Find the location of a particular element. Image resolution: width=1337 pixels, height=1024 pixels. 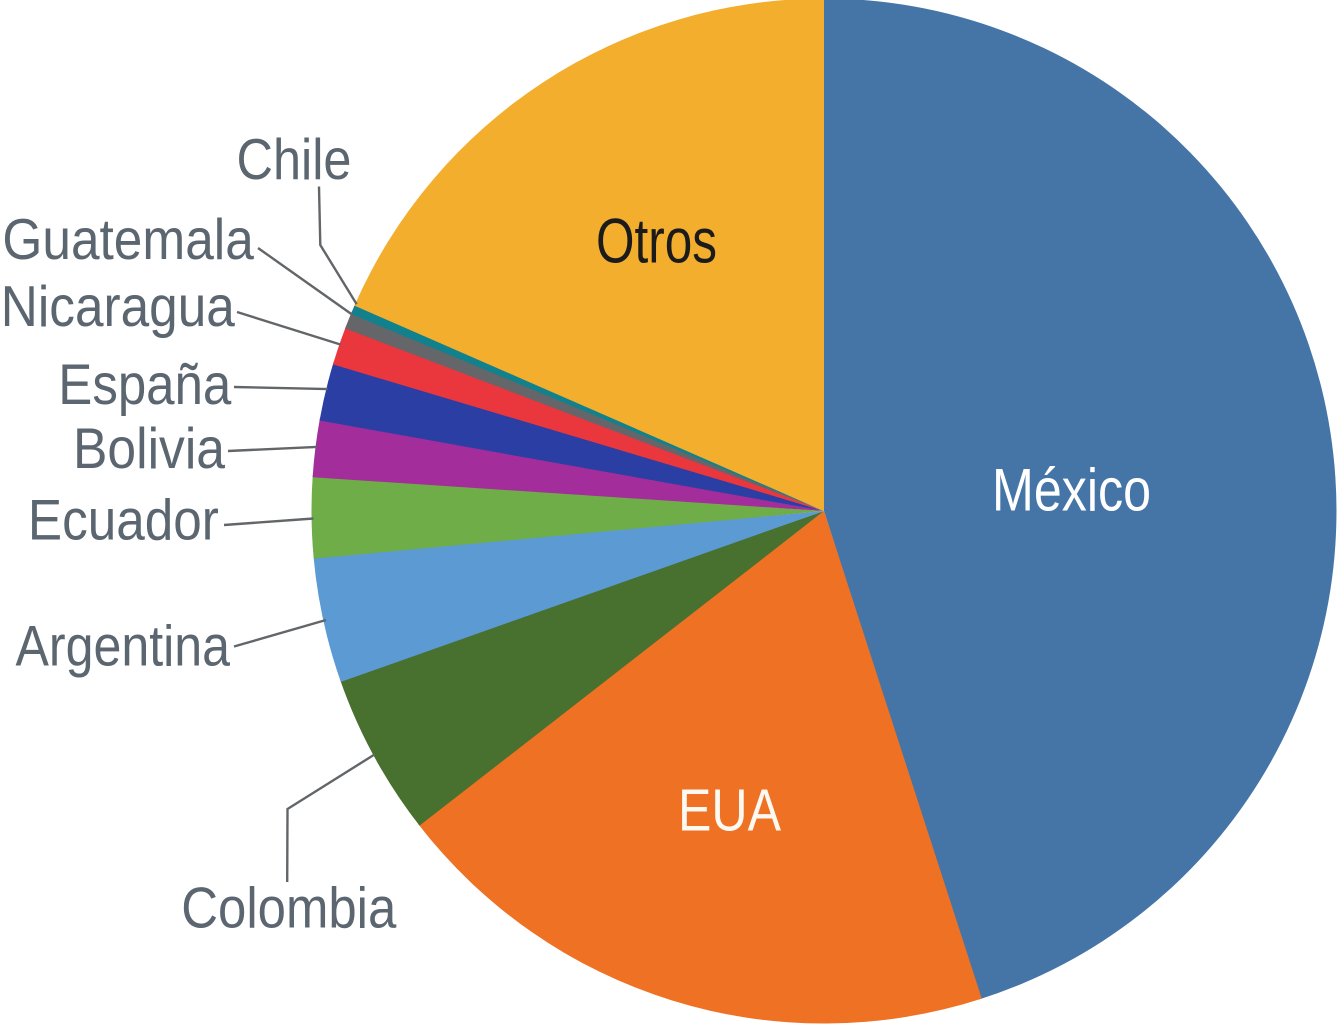

svg-text: Otros is located at coordinates (656, 241).